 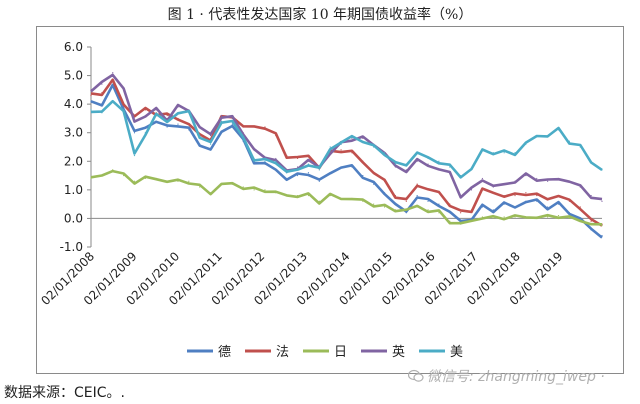 I want to click on legend-label: 美, so click(x=456, y=352).